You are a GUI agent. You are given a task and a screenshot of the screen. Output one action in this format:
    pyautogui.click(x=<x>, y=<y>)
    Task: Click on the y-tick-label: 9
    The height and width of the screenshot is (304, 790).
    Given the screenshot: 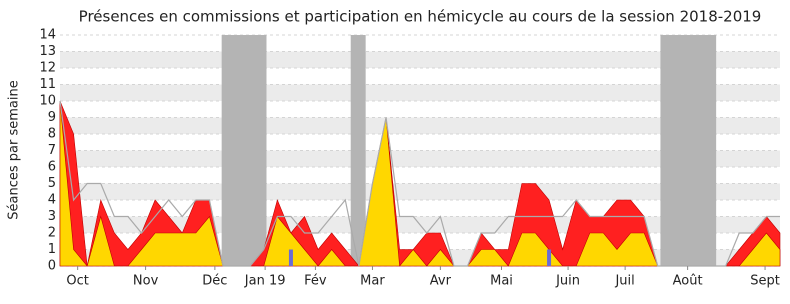 What is the action you would take?
    pyautogui.click(x=52, y=117)
    